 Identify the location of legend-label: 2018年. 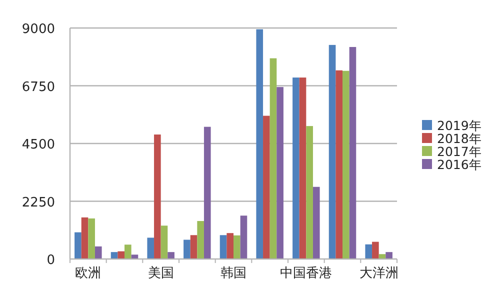
(459, 138).